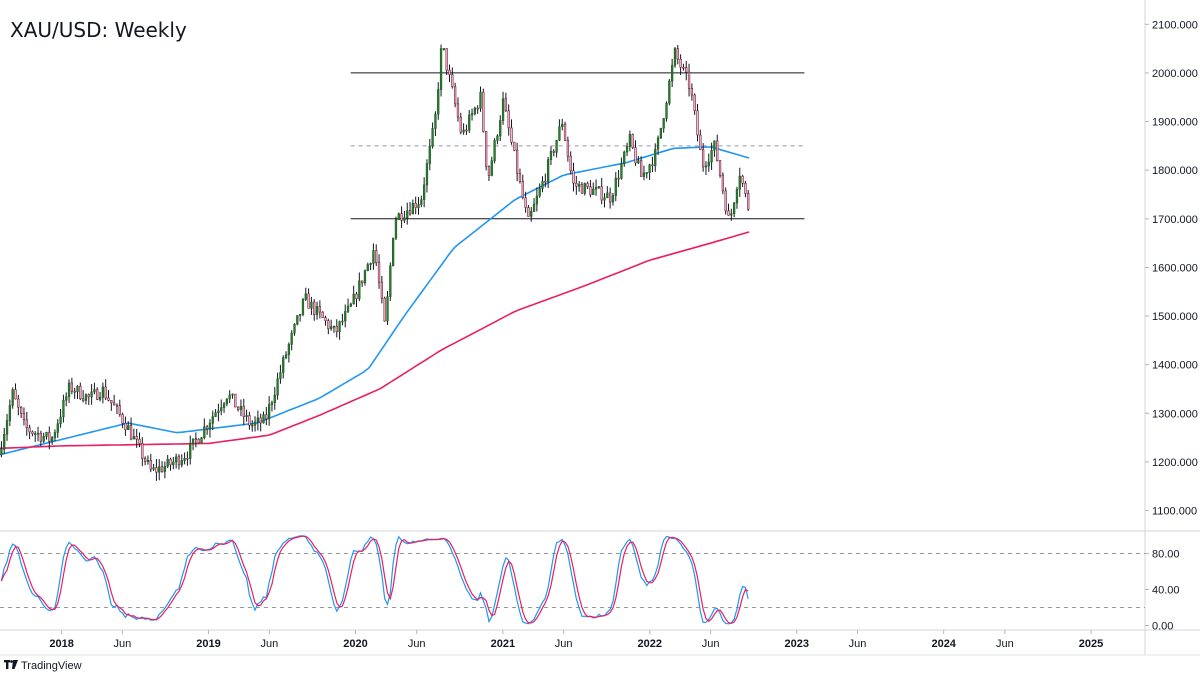  What do you see at coordinates (1175, 463) in the screenshot?
I see `price-tick-label: 1200.000` at bounding box center [1175, 463].